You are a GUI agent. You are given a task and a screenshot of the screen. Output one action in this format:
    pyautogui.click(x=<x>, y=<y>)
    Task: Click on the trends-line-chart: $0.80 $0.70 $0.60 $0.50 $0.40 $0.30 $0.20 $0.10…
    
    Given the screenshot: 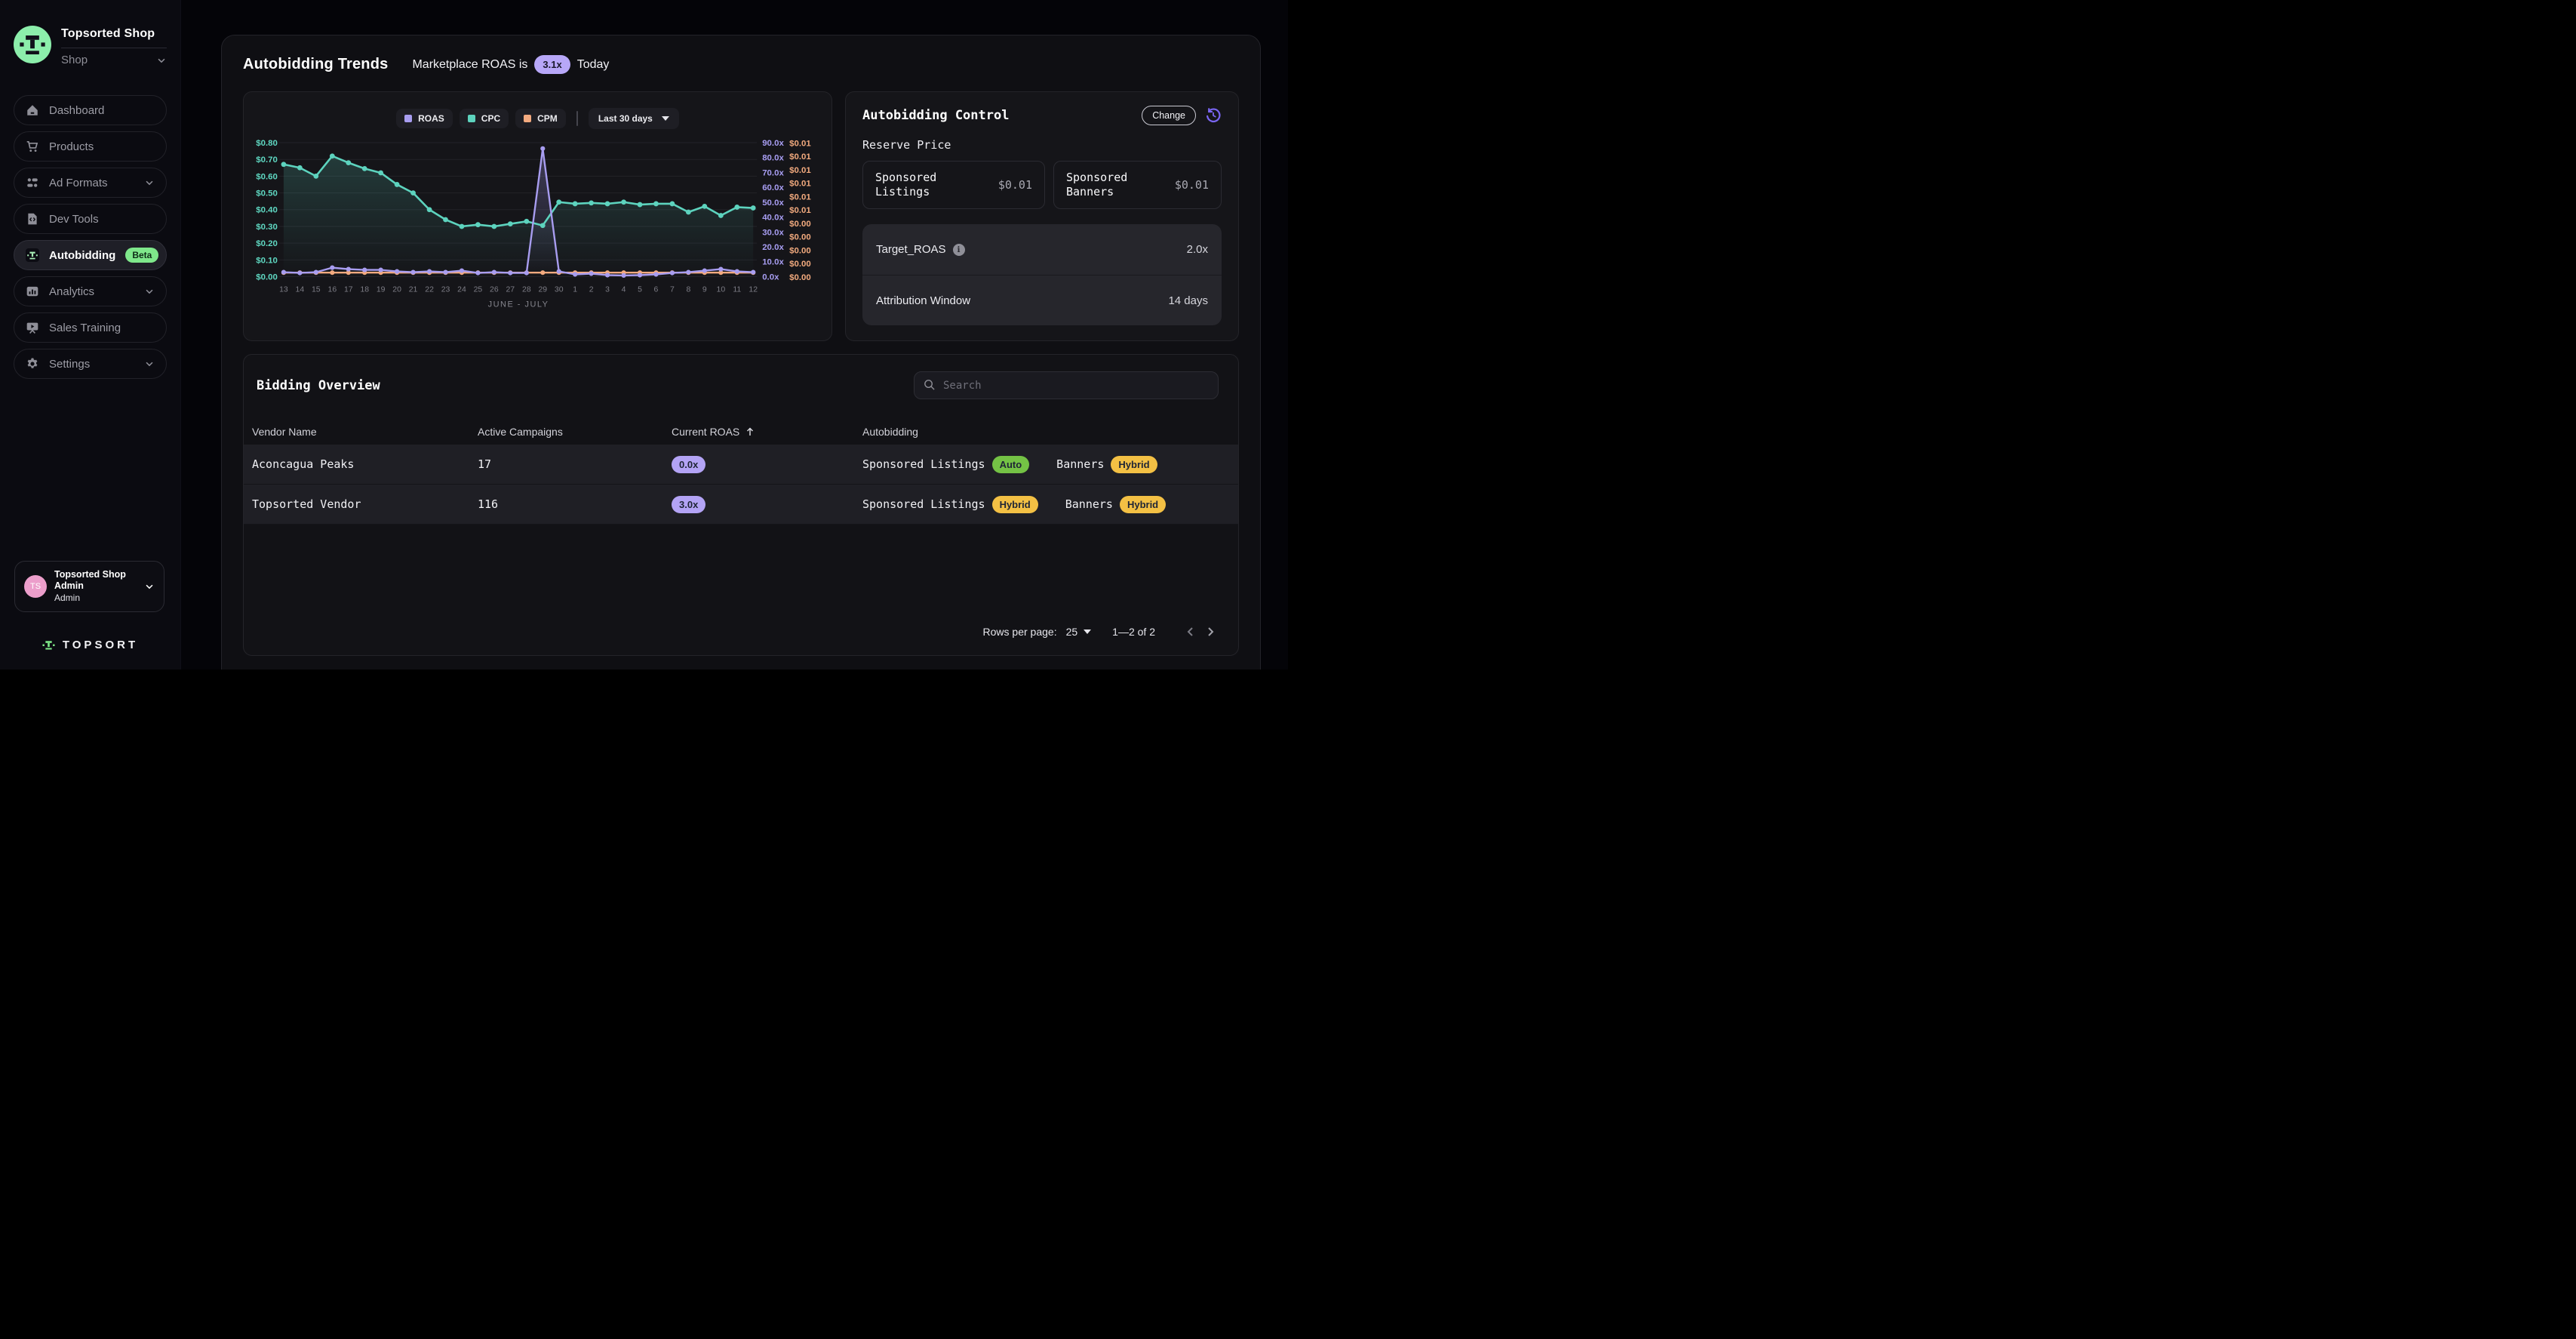 What is the action you would take?
    pyautogui.click(x=537, y=223)
    